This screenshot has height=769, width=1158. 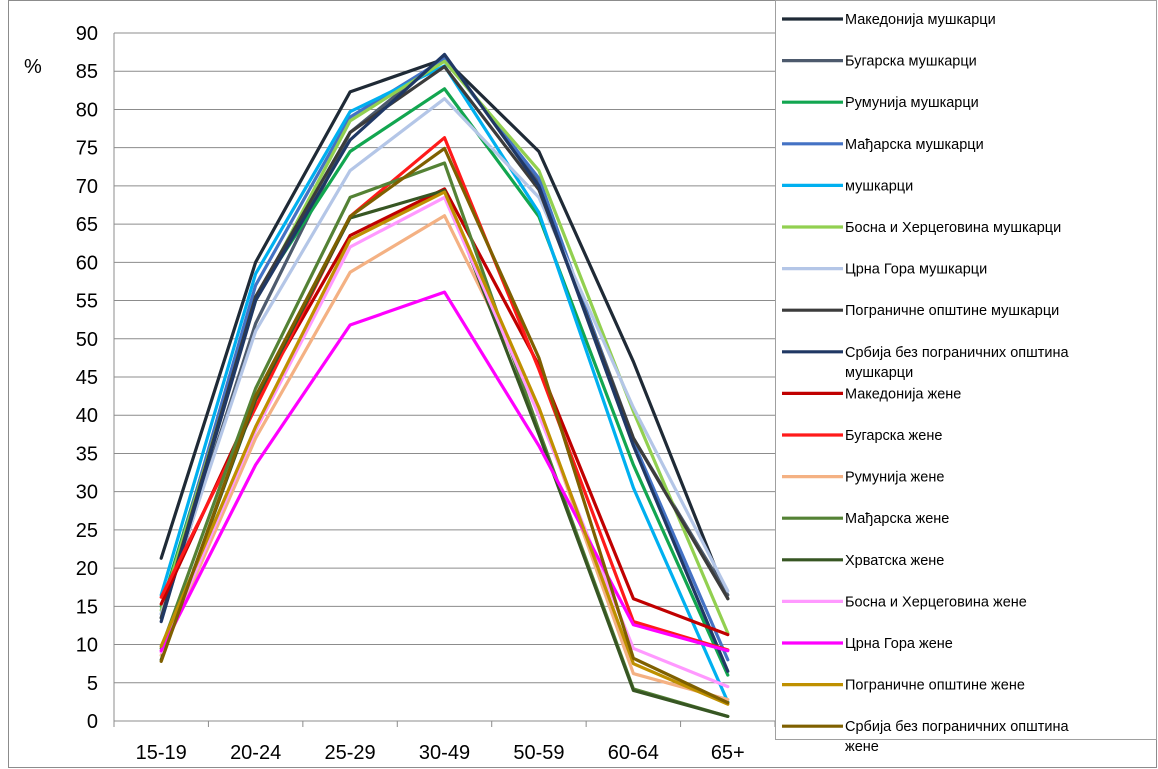 What do you see at coordinates (911, 62) in the screenshot?
I see `legend-label-1: Бугарска мушкарци` at bounding box center [911, 62].